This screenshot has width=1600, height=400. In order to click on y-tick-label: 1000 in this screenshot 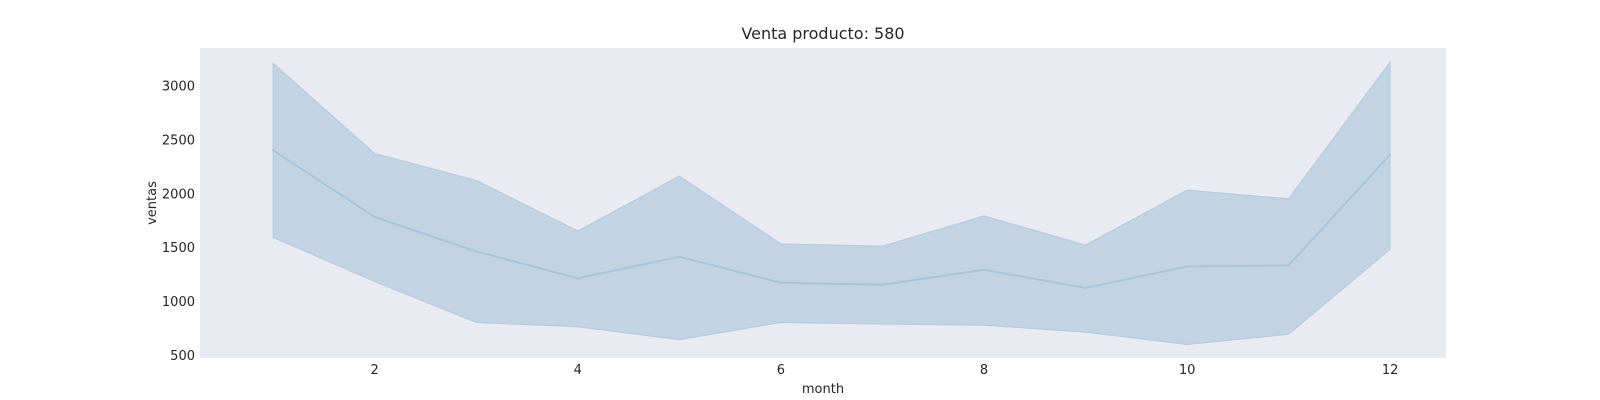, I will do `click(178, 302)`.